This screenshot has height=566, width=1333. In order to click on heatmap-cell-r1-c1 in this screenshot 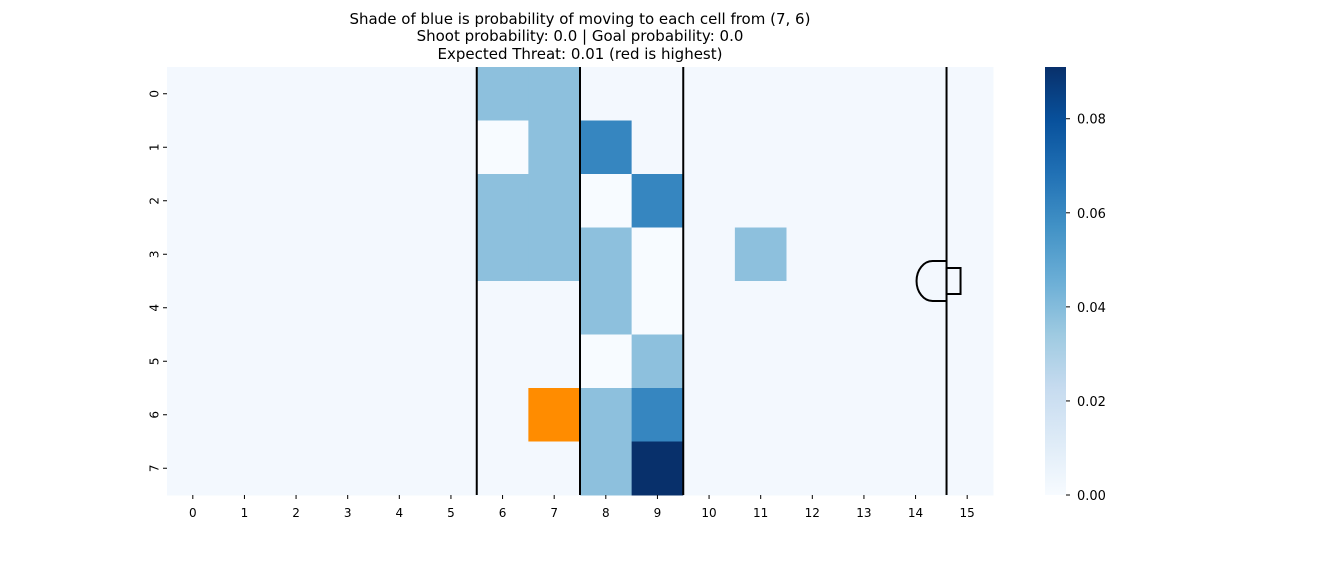, I will do `click(244, 147)`.